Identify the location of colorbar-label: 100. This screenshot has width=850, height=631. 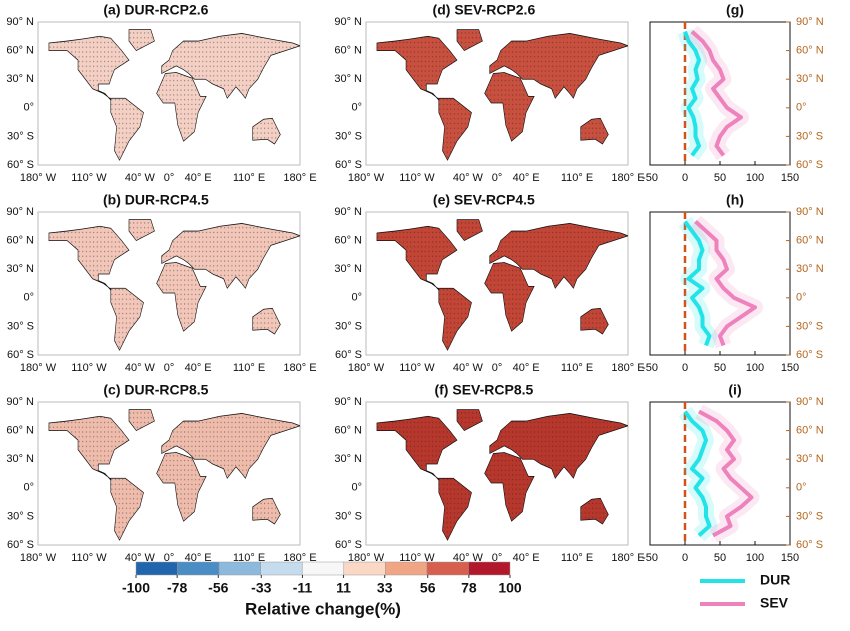
(510, 588).